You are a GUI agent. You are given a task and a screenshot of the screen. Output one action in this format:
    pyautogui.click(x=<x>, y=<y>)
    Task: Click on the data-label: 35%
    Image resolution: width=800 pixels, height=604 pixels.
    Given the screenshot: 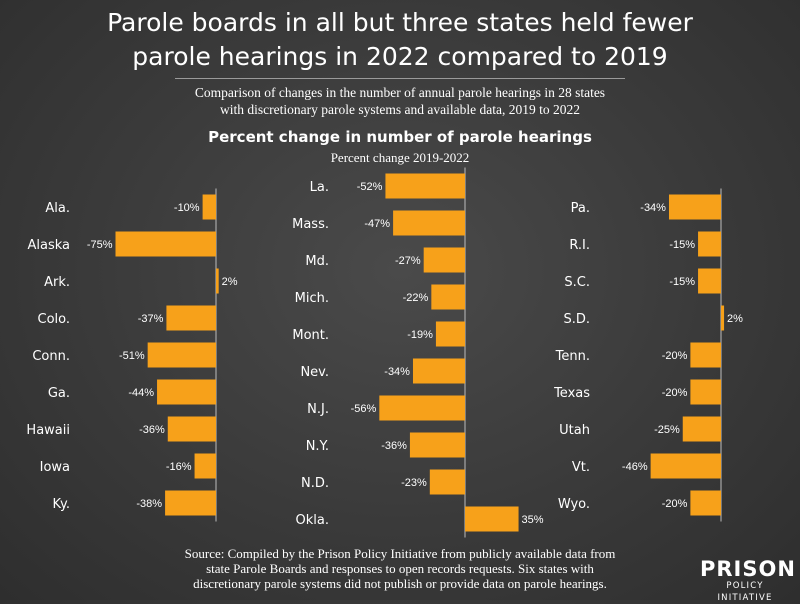 What is the action you would take?
    pyautogui.click(x=533, y=520)
    